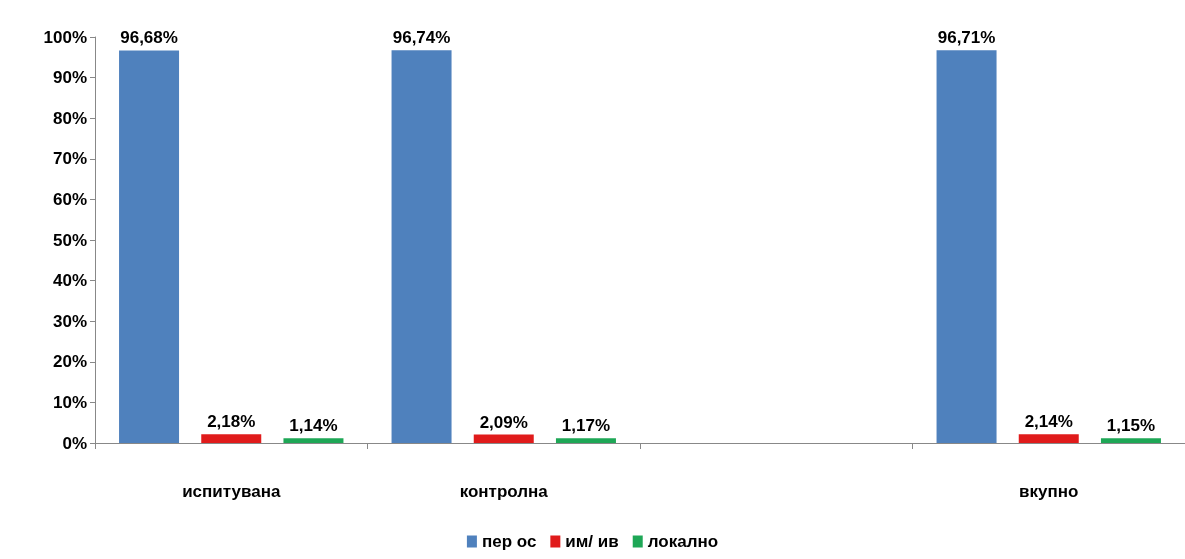 This screenshot has width=1185, height=559. I want to click on x-tick-label: испитувана, so click(231, 491).